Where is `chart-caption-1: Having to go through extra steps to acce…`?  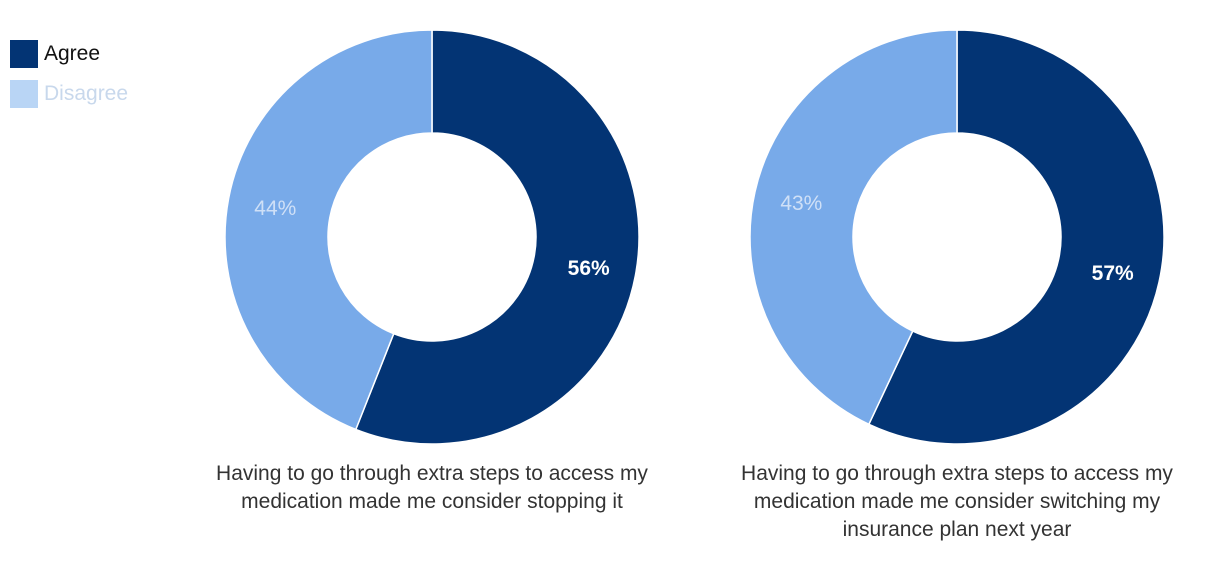 chart-caption-1: Having to go through extra steps to acce… is located at coordinates (432, 487).